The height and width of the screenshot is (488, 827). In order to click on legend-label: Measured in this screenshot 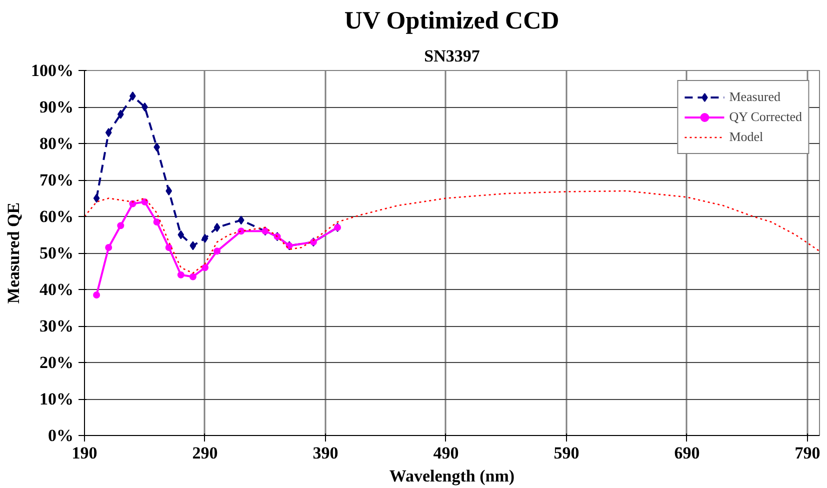, I will do `click(754, 97)`.